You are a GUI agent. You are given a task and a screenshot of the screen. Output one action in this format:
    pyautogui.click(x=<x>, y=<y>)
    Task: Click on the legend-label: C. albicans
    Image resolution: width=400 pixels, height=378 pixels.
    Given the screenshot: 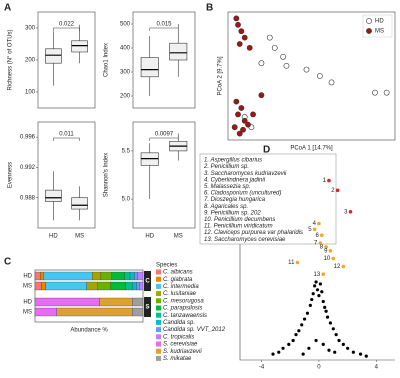 What is the action you would take?
    pyautogui.click(x=178, y=273)
    